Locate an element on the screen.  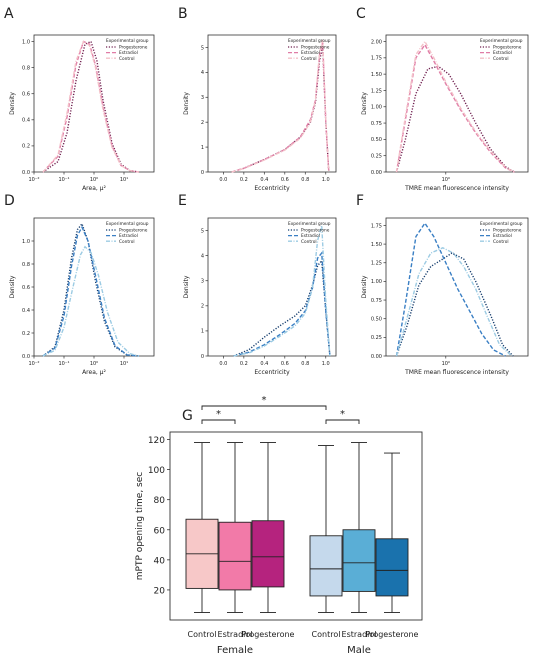
y-tick-label: 80 is located at coordinates (160, 501).